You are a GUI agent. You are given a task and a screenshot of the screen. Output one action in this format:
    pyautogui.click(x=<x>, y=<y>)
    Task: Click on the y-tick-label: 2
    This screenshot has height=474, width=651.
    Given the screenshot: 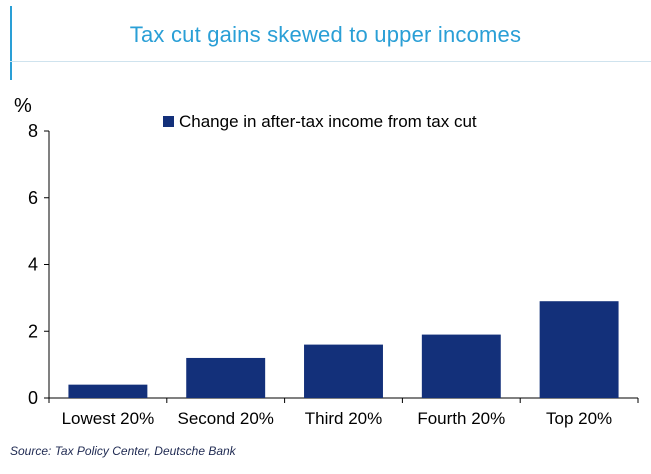 What is the action you would take?
    pyautogui.click(x=33, y=331)
    